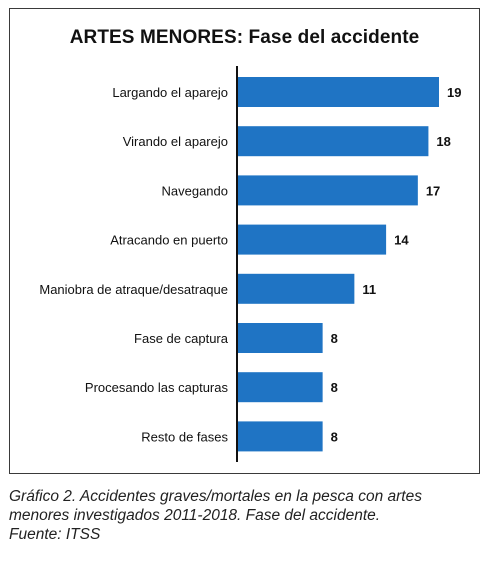 The height and width of the screenshot is (561, 496). What do you see at coordinates (195, 190) in the screenshot?
I see `category-label-3: Navegando` at bounding box center [195, 190].